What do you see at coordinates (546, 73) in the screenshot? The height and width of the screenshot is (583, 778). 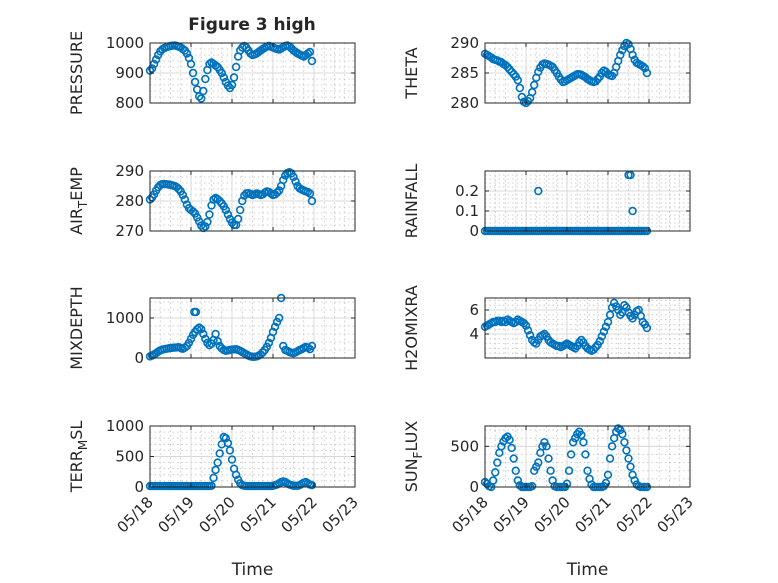 I see `subplot-2: 280 285 290 THETA` at bounding box center [546, 73].